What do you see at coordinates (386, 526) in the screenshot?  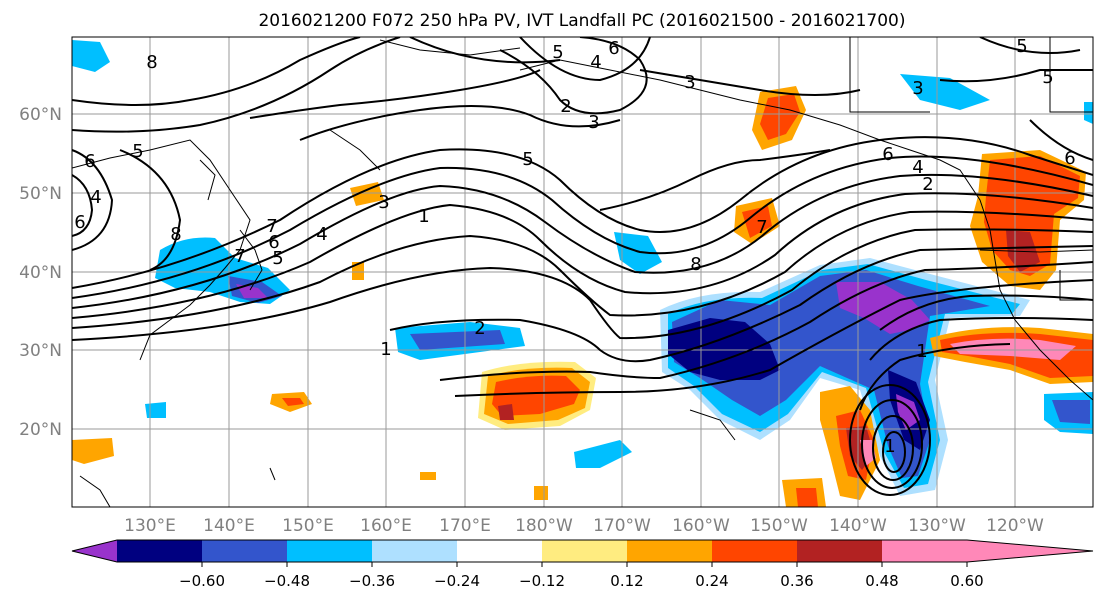 I see `lon-label: 160°E` at bounding box center [386, 526].